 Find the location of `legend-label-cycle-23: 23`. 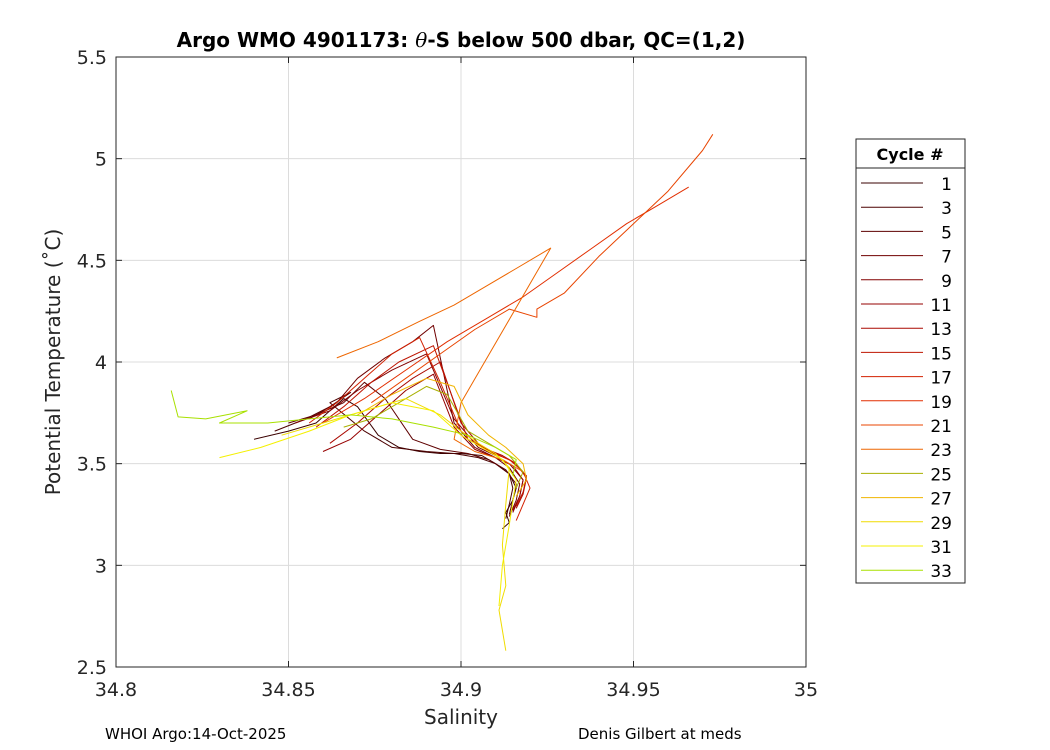

legend-label-cycle-23: 23 is located at coordinates (941, 451).